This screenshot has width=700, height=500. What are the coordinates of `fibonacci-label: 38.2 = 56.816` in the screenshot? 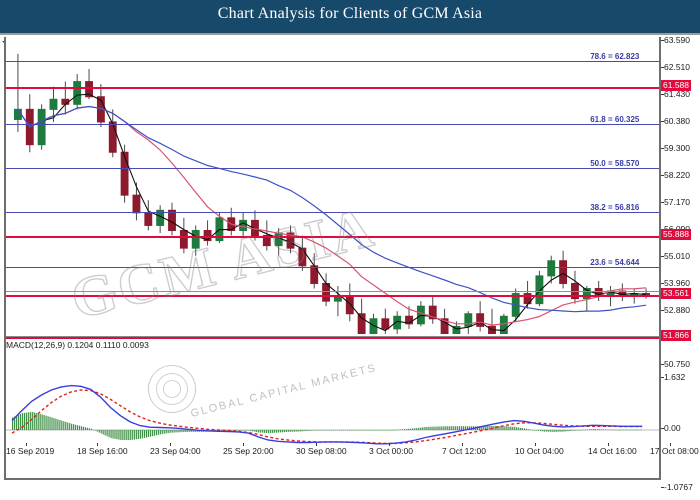 It's located at (615, 207).